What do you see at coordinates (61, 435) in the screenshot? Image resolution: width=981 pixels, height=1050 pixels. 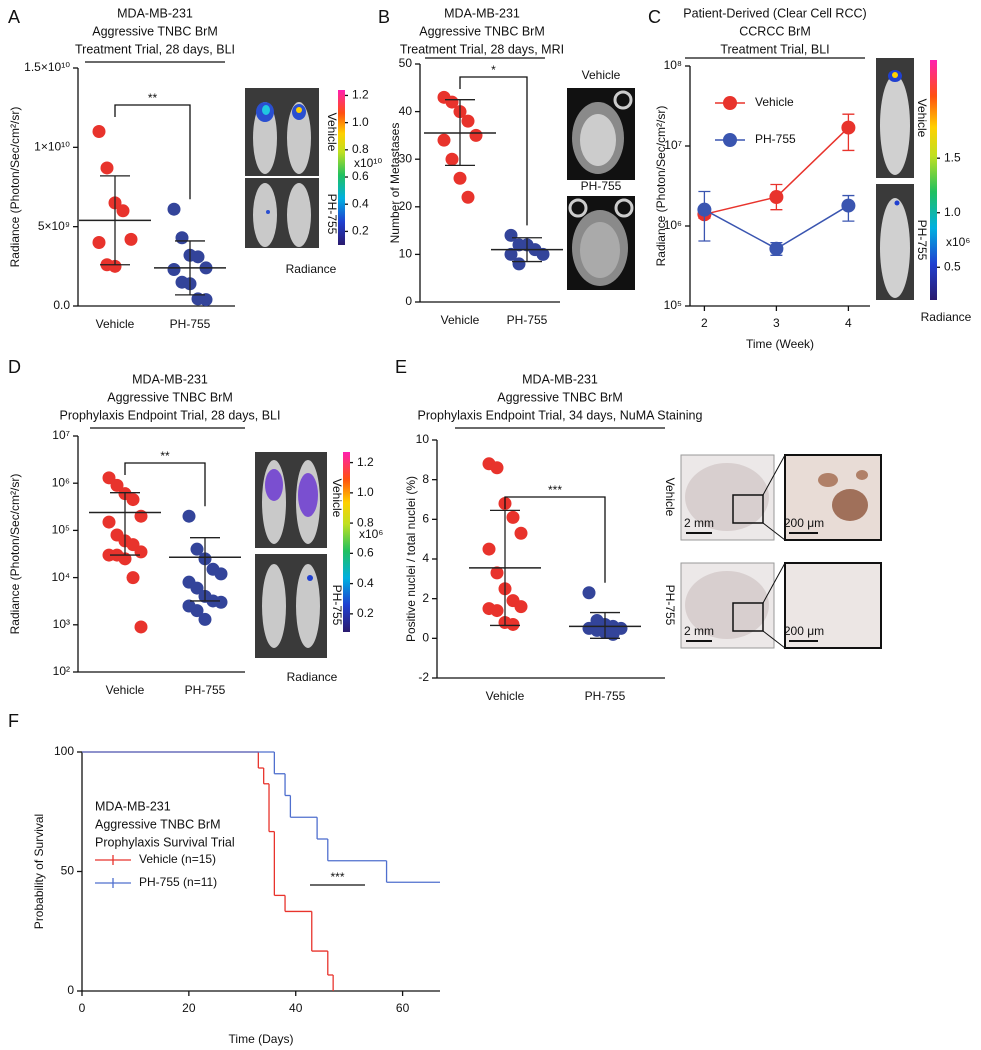 I see `y-tick-label: 10⁷` at bounding box center [61, 435].